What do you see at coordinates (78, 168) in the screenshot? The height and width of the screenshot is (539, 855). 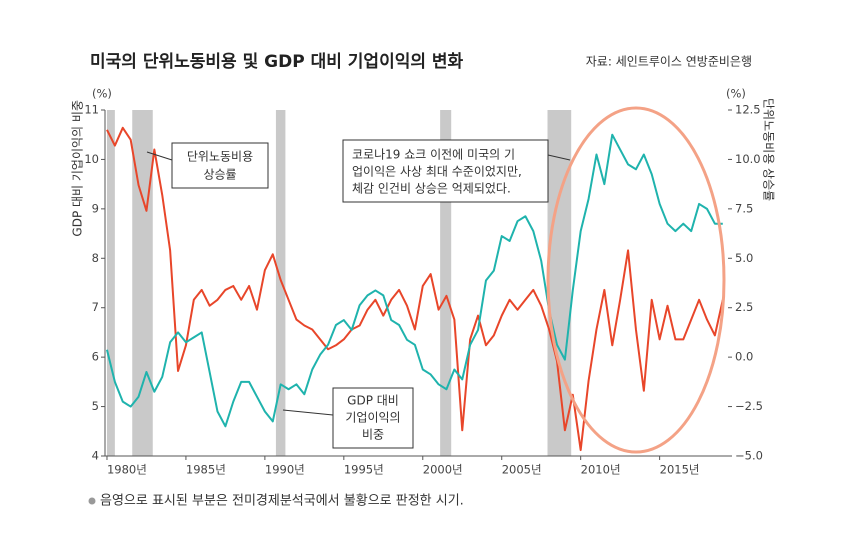 I see `y-axis-label: GDP 대비 기업이익의 비중` at bounding box center [78, 168].